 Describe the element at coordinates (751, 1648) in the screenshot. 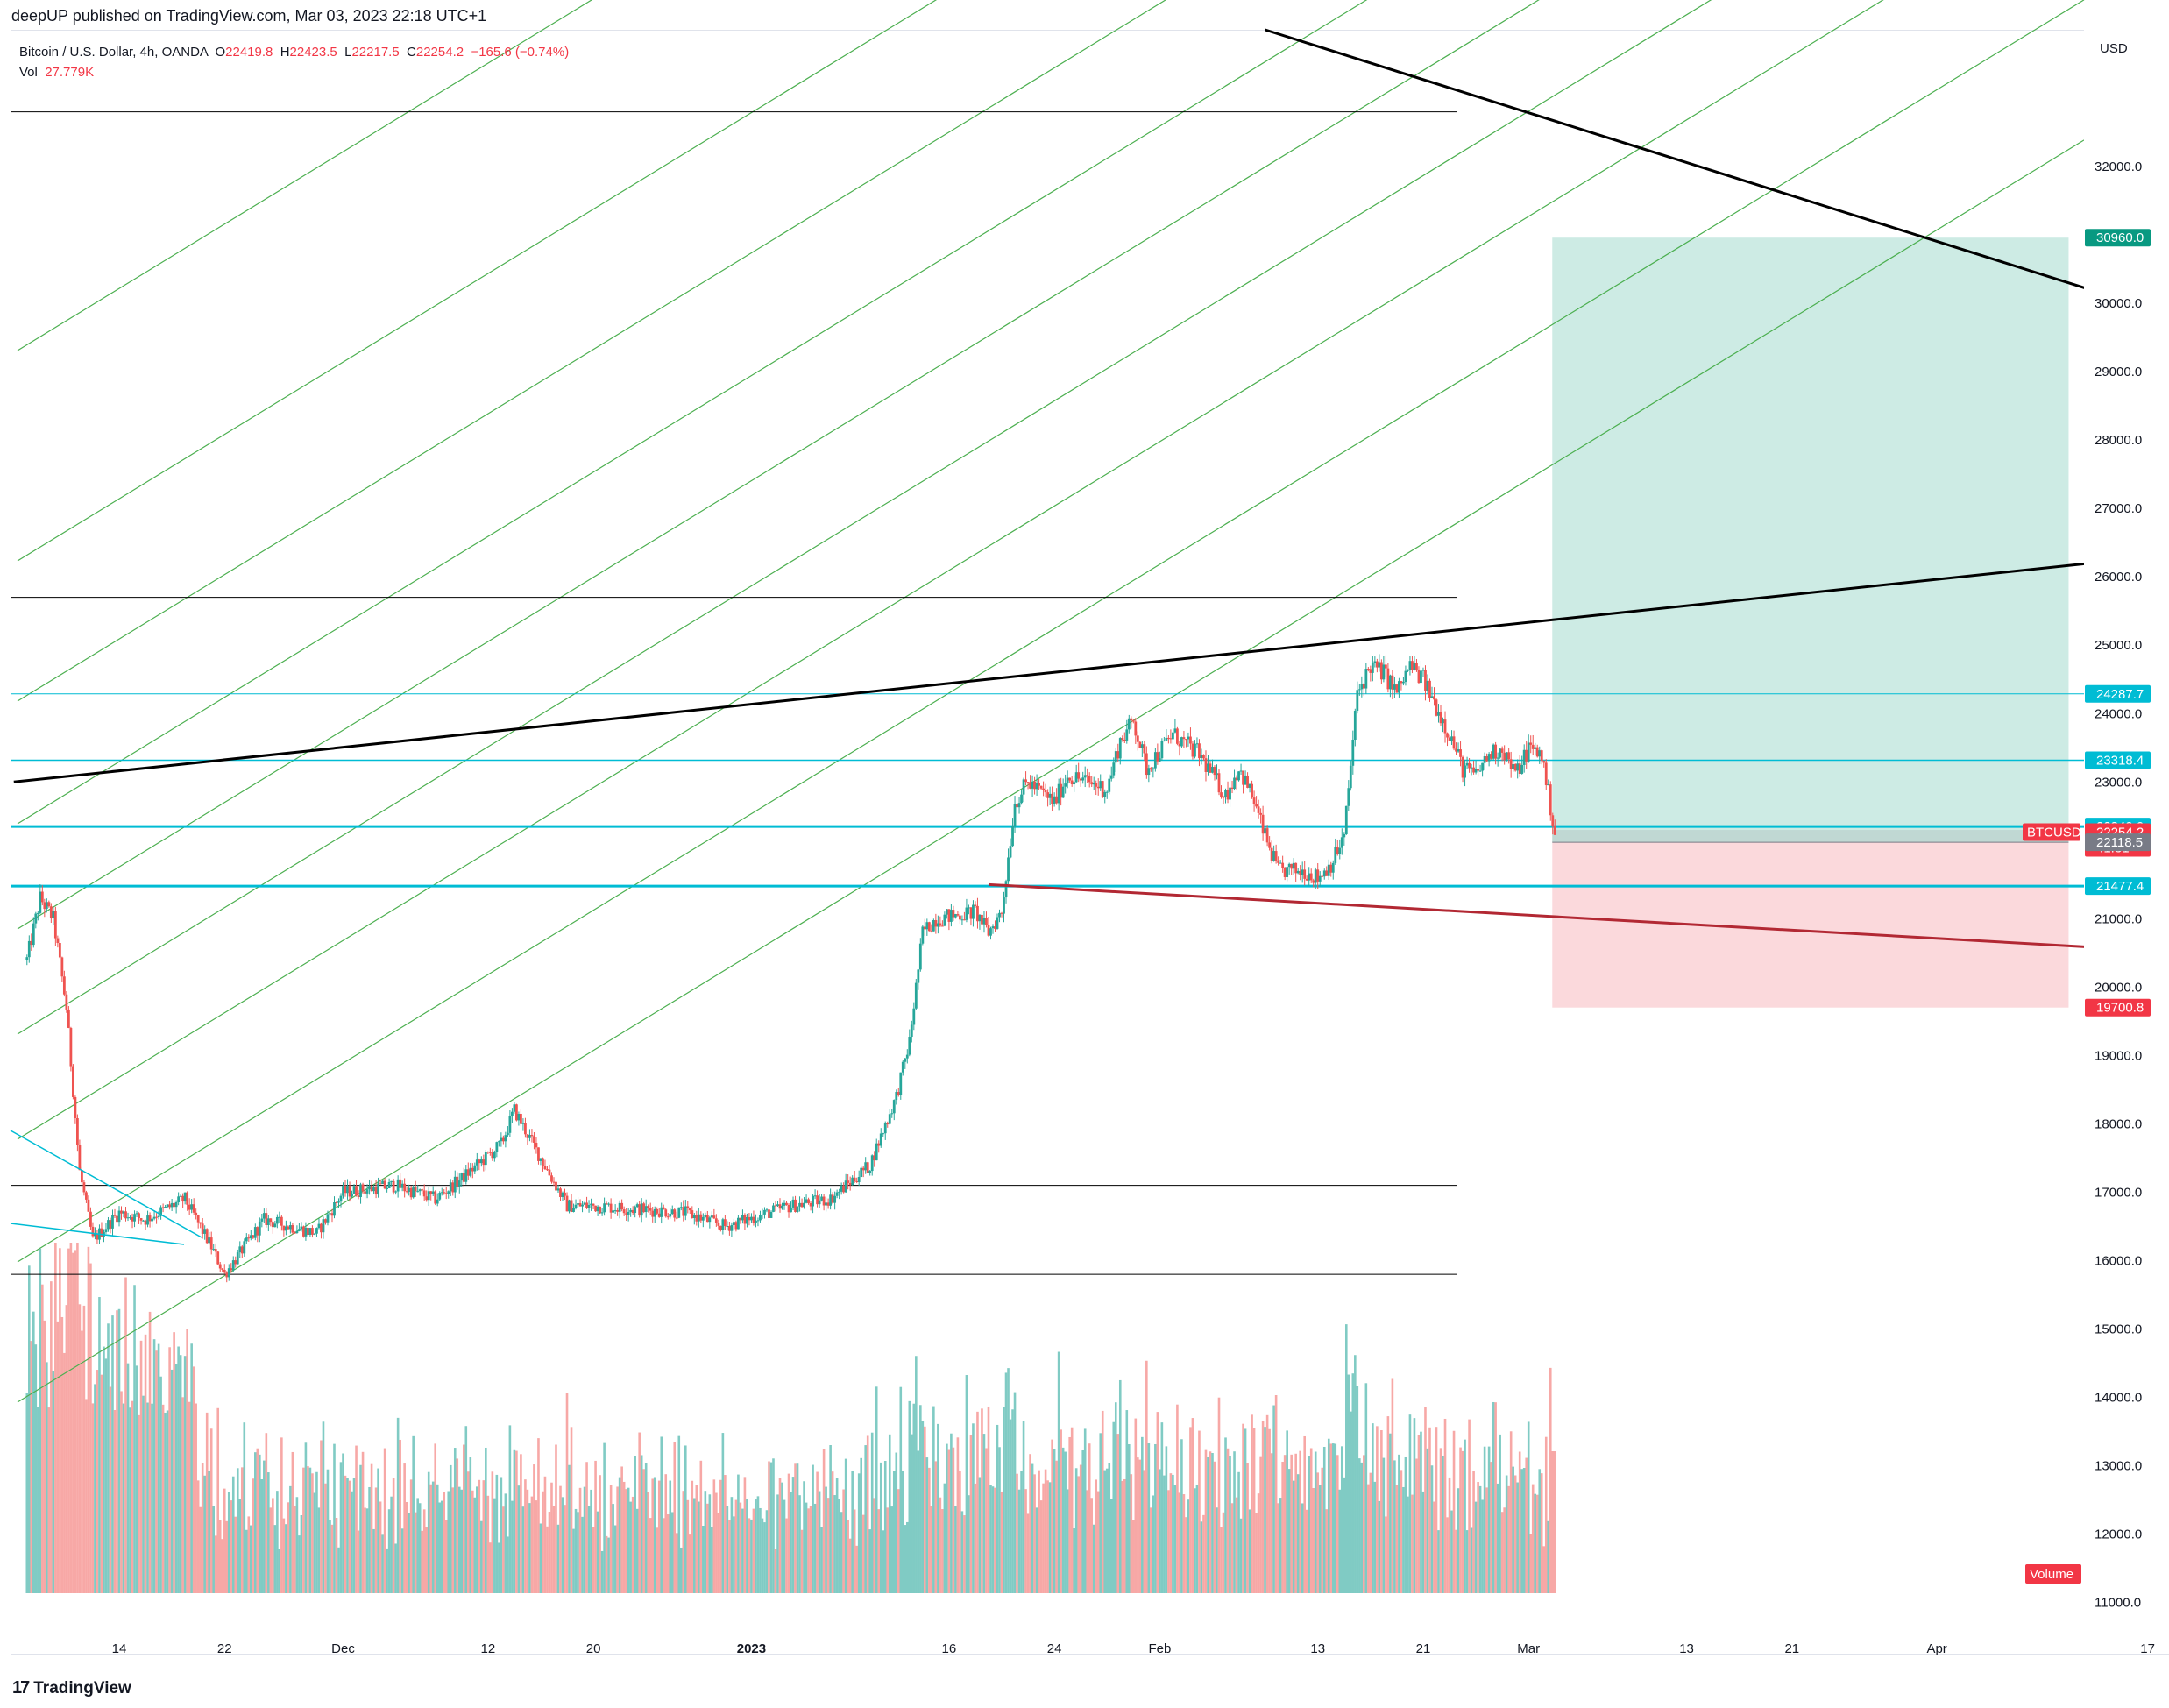

I see `time-tick-label: 2023` at that location.